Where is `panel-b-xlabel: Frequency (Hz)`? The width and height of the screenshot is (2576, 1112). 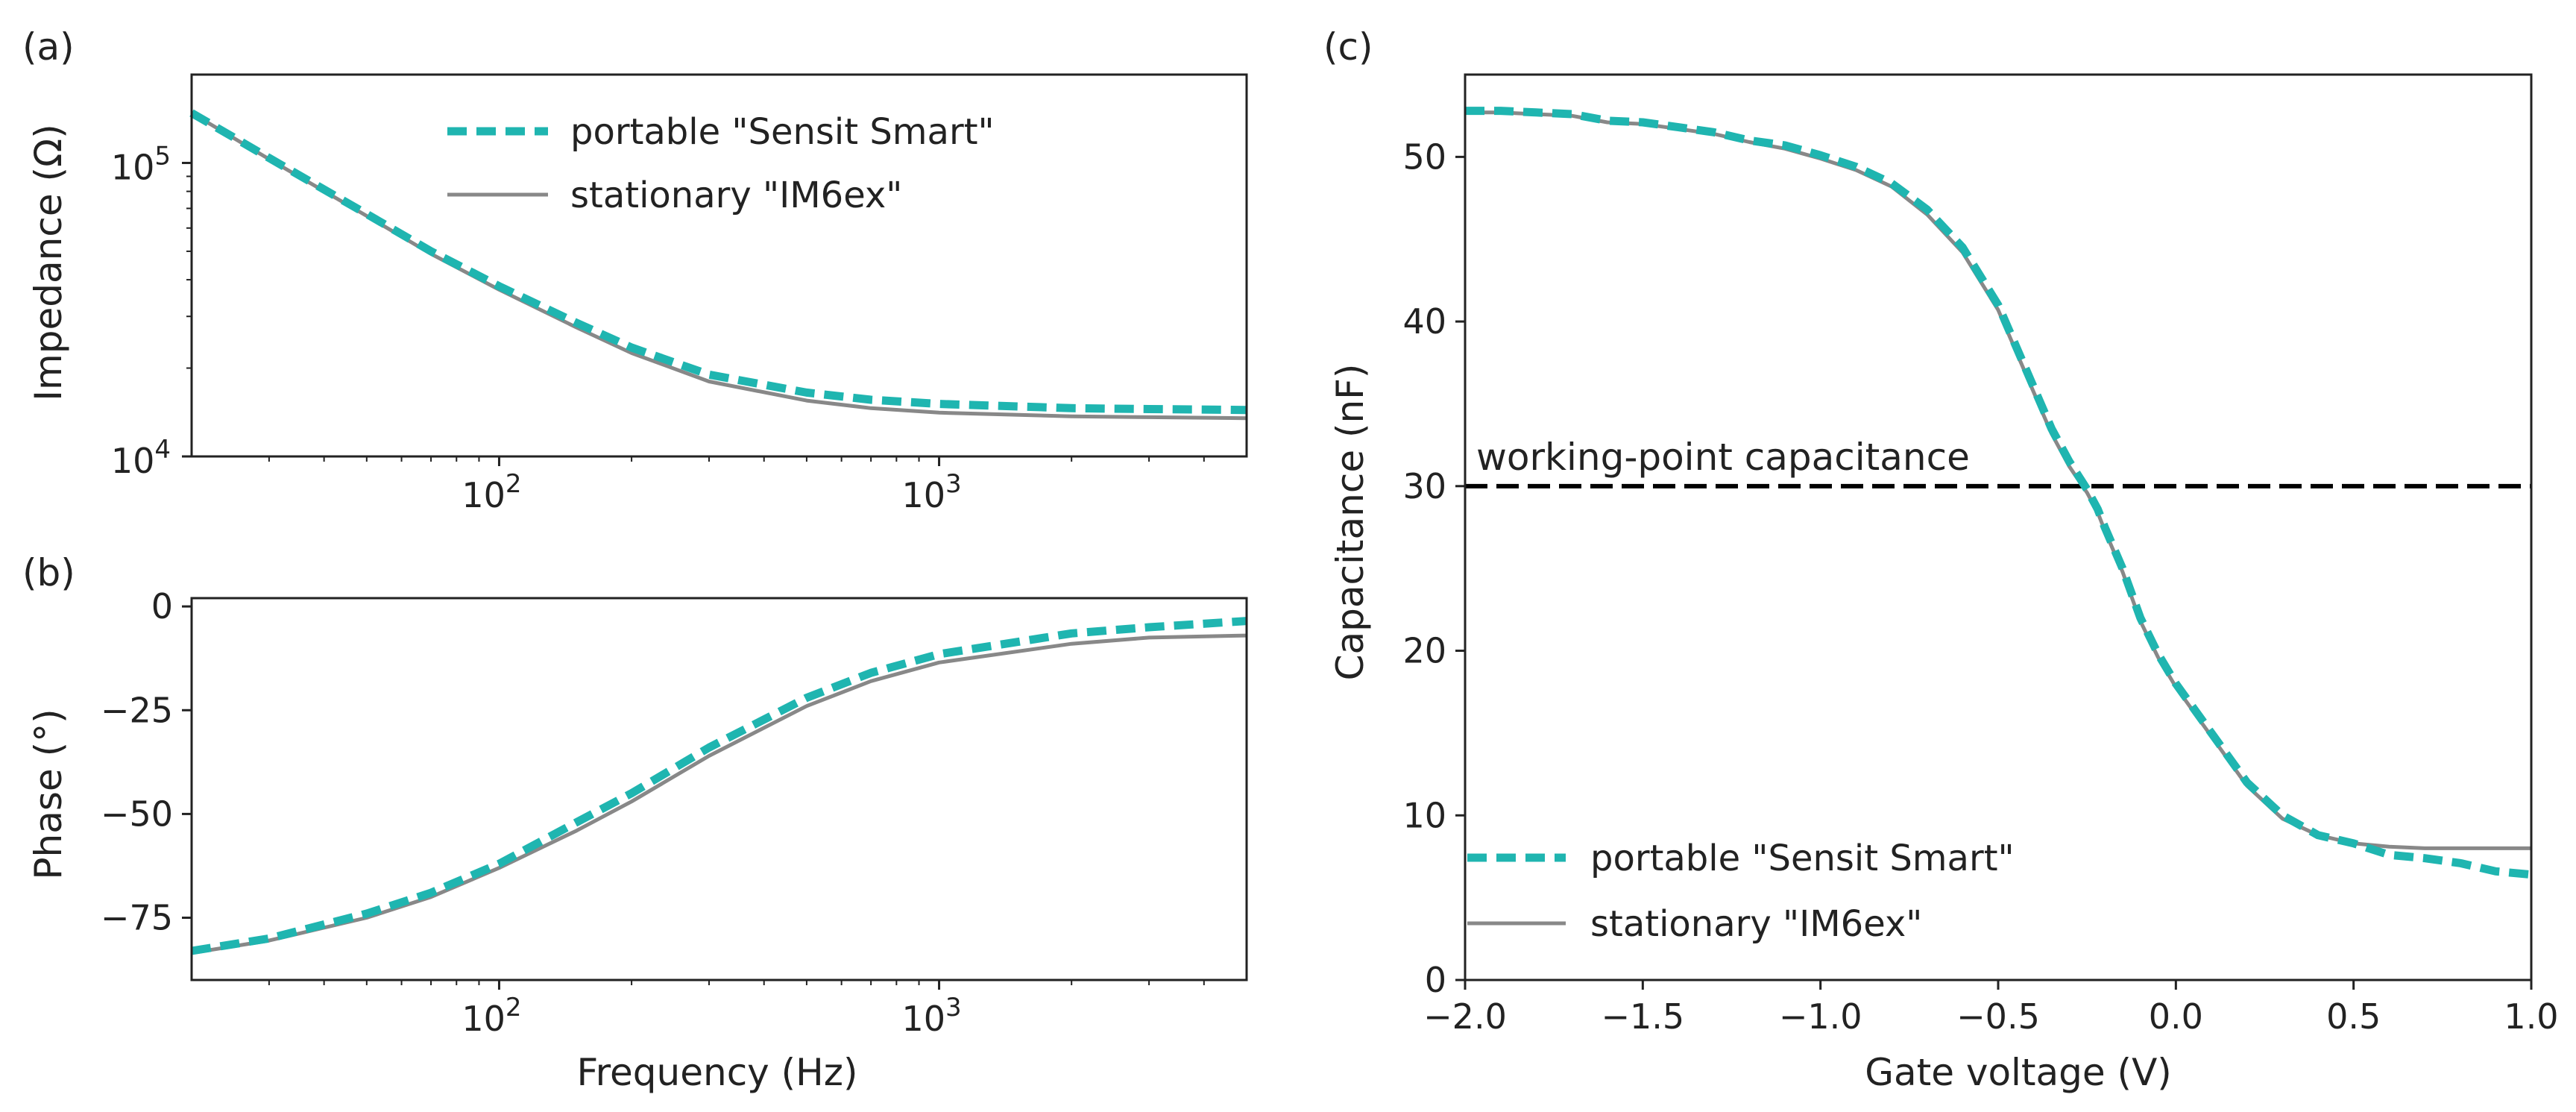 panel-b-xlabel: Frequency (Hz) is located at coordinates (716, 1072).